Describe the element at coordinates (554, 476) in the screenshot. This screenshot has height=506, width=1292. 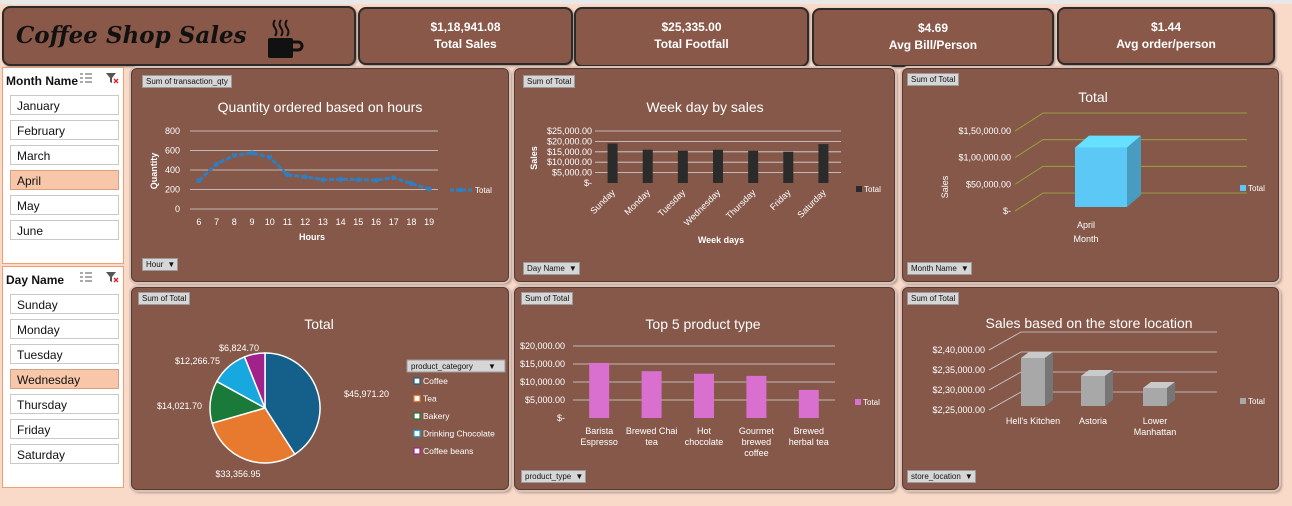
I see `product-type-field-button: product_type ▼` at that location.